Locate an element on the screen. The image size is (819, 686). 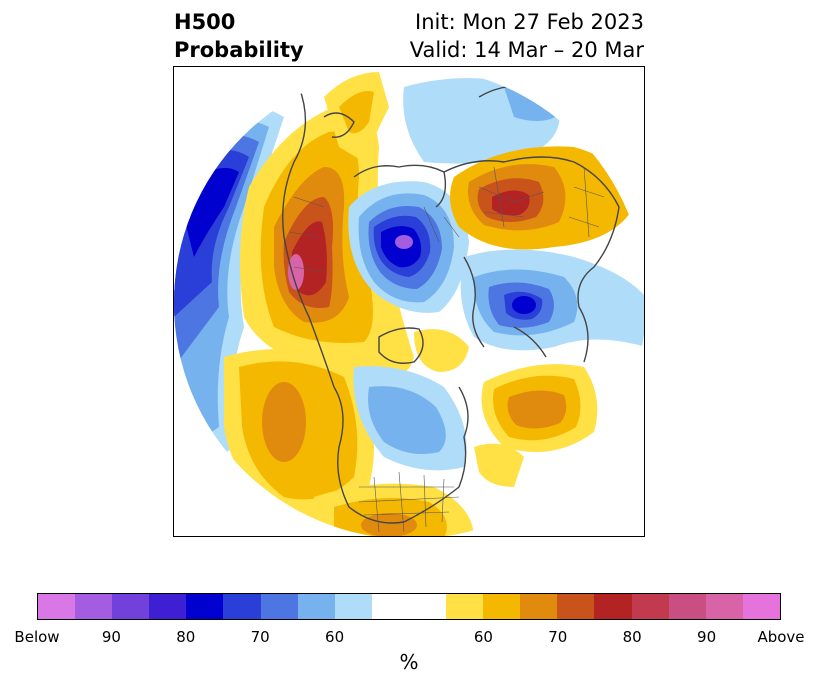
colorbar-unit: % is located at coordinates (409, 662).